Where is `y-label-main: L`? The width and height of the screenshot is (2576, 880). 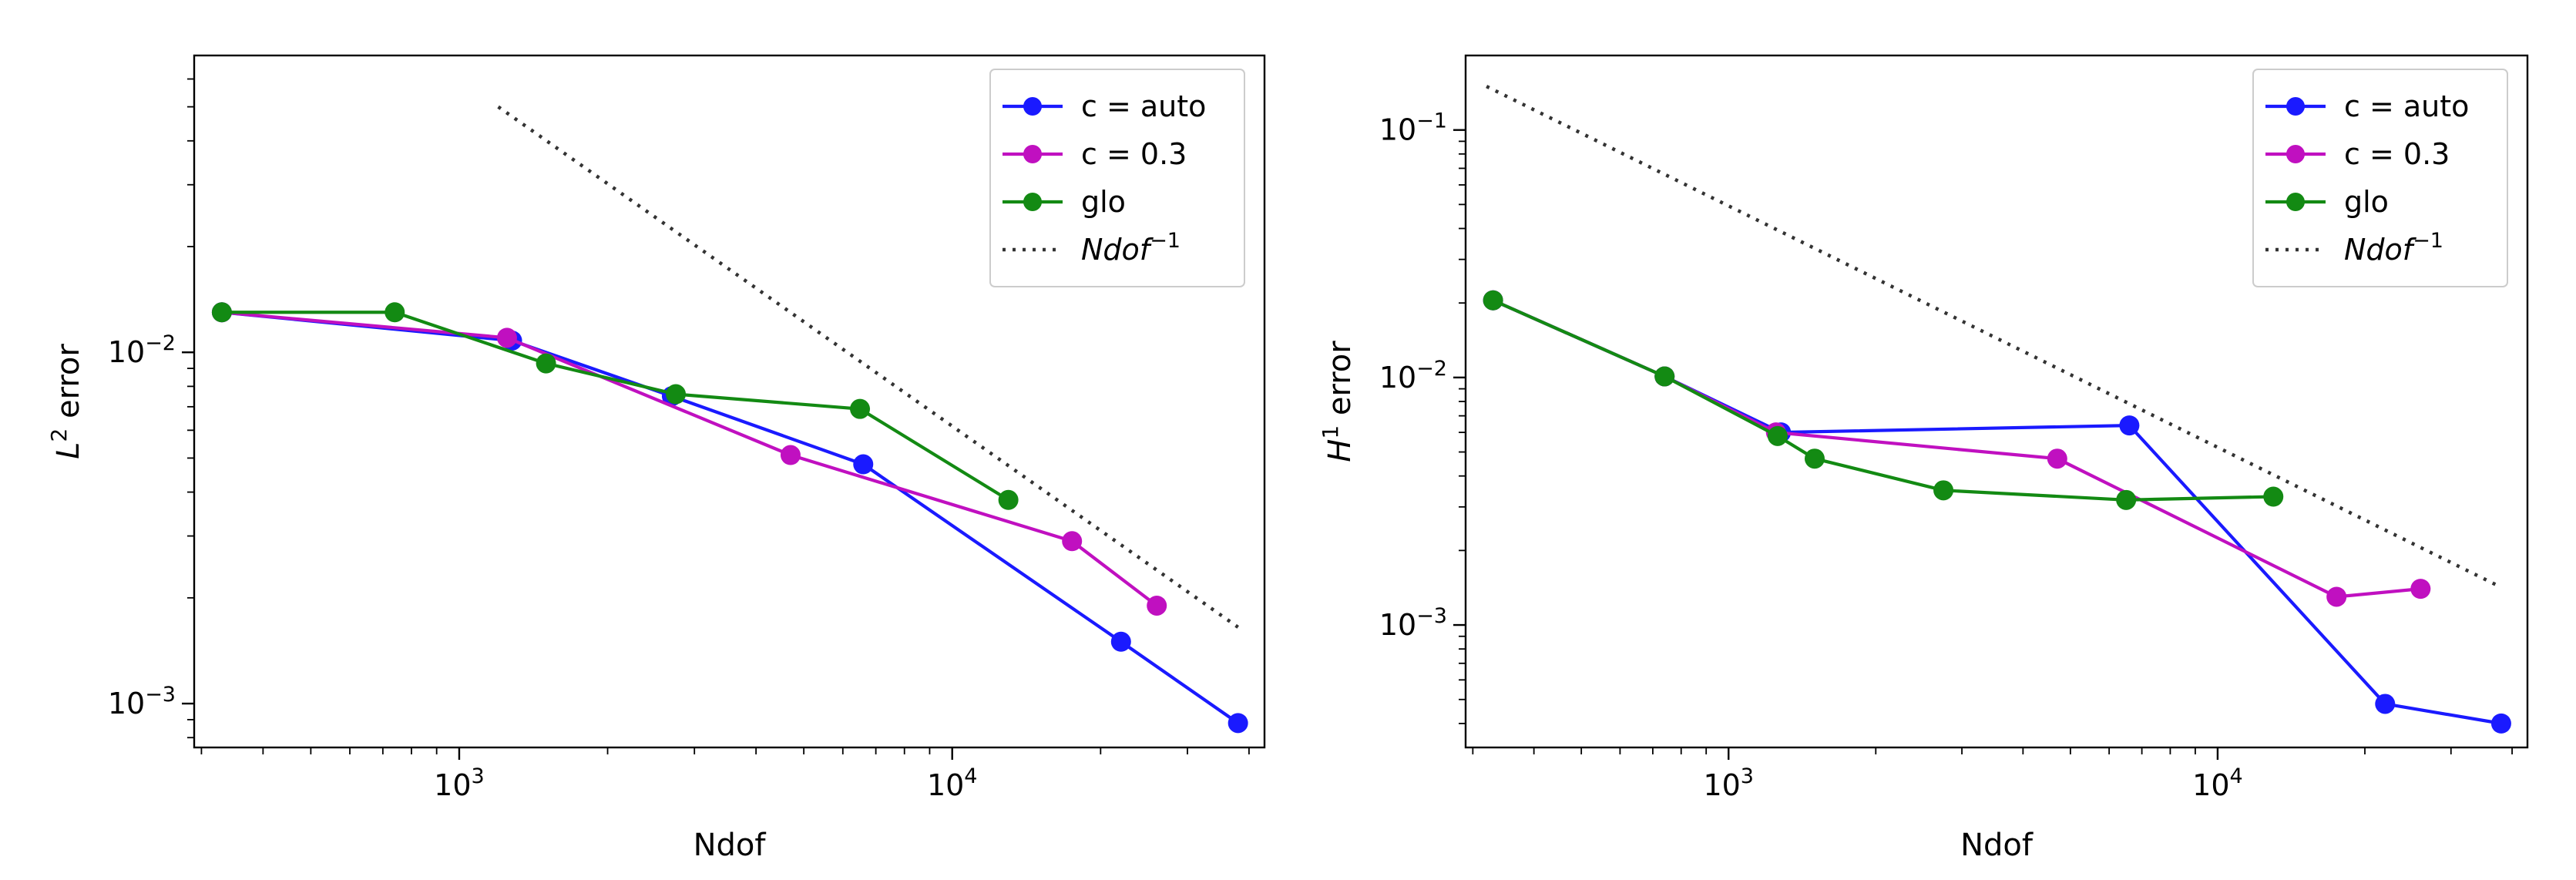 y-label-main: L is located at coordinates (68, 450).